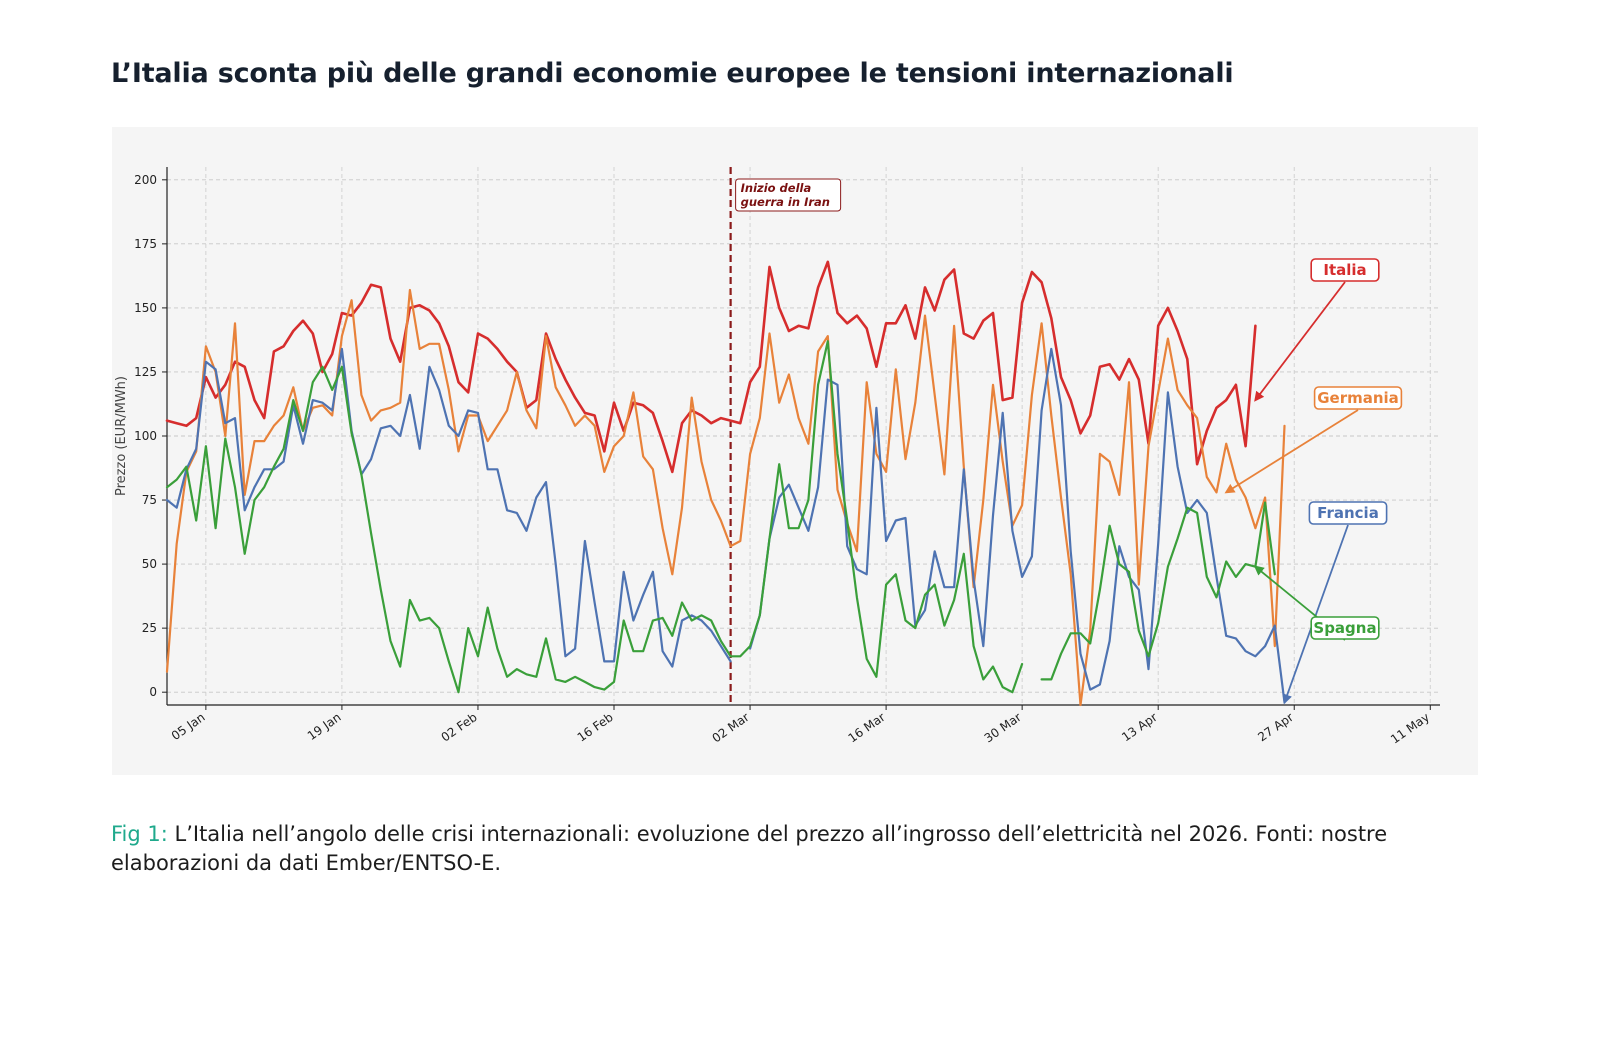 The image size is (1598, 1056). What do you see at coordinates (1003, 727) in the screenshot?
I see `x-tick-label: 30 Mar` at bounding box center [1003, 727].